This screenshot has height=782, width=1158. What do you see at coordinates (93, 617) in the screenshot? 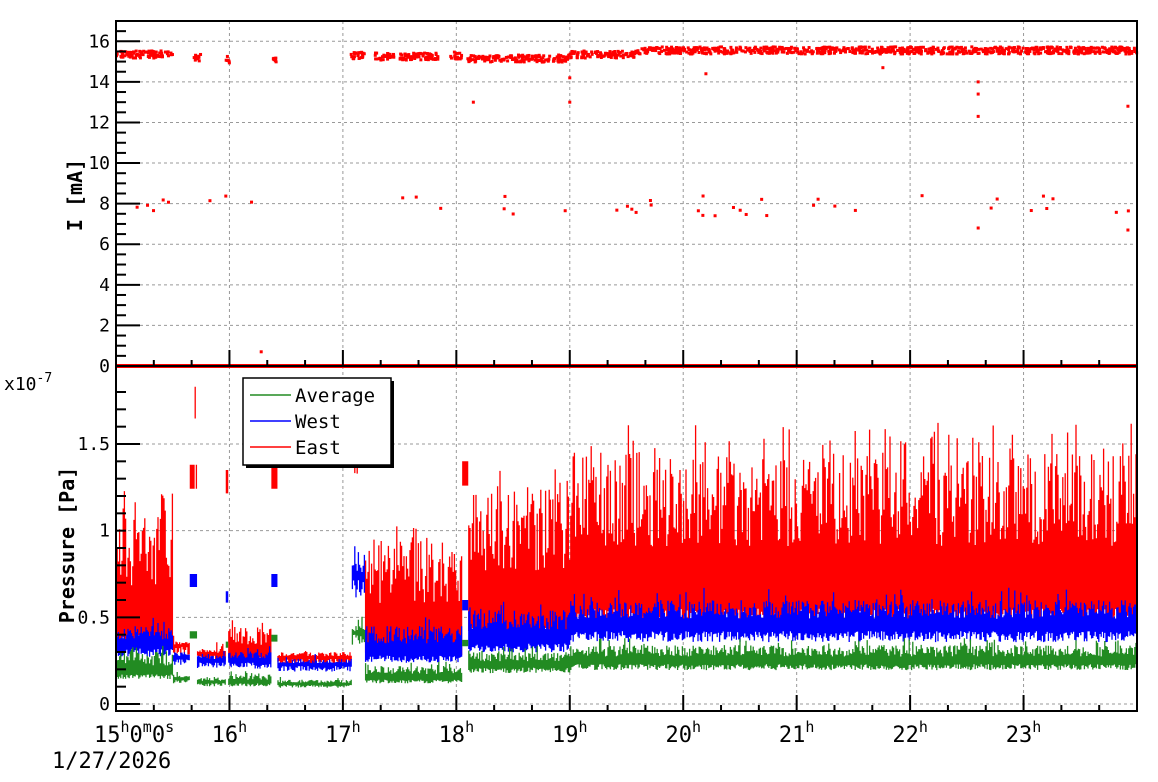
I see `y-tick-label: 0.5` at bounding box center [93, 617].